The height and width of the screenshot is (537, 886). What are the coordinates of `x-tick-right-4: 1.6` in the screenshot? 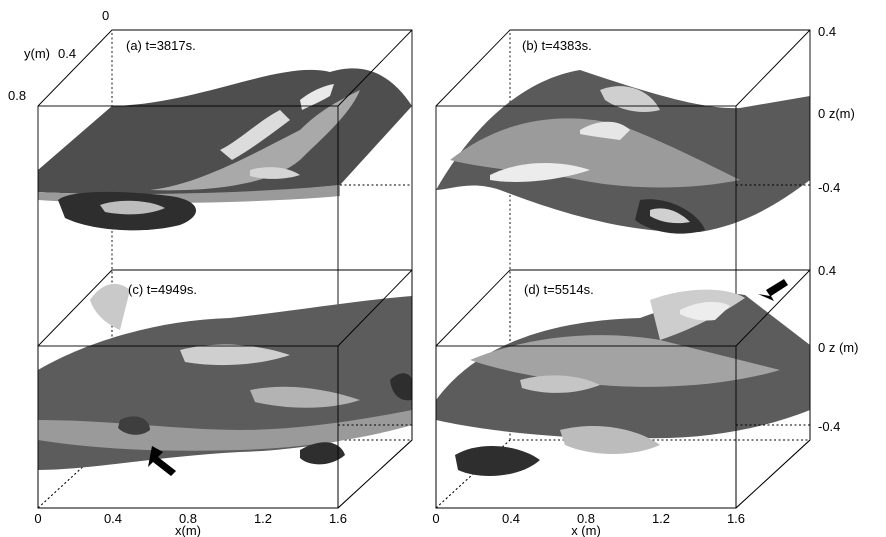 It's located at (736, 518).